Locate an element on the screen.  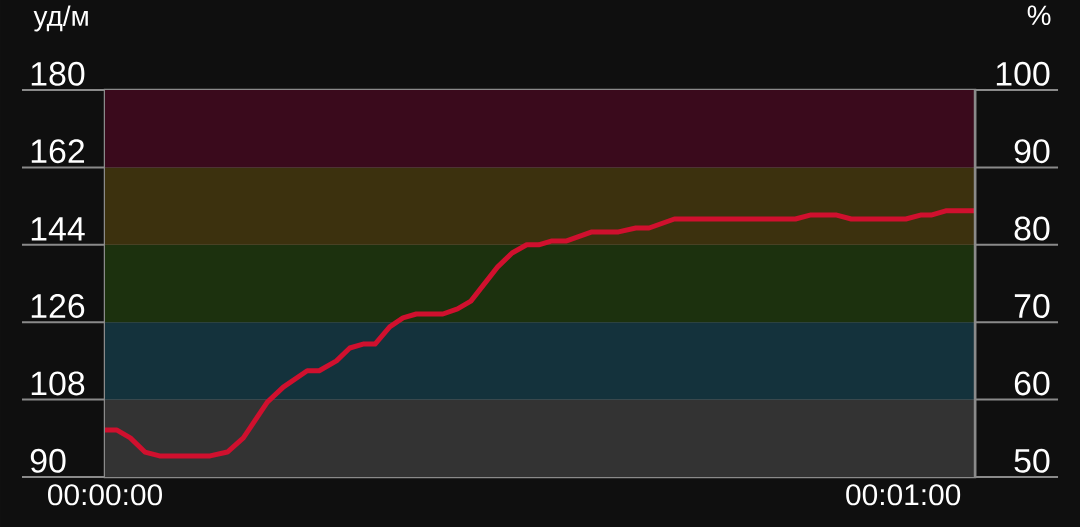
y2-tick-label: 70 is located at coordinates (1032, 306).